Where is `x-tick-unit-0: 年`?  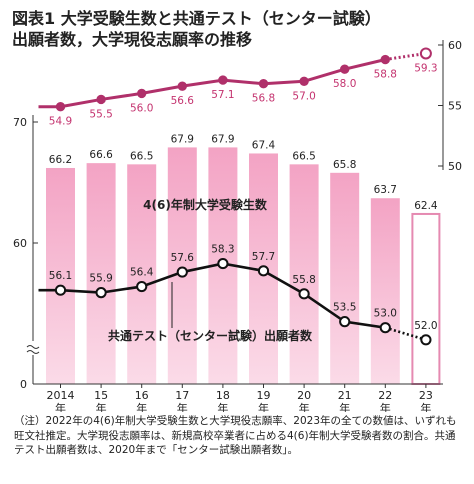 x-tick-unit-0: 年 is located at coordinates (60, 406).